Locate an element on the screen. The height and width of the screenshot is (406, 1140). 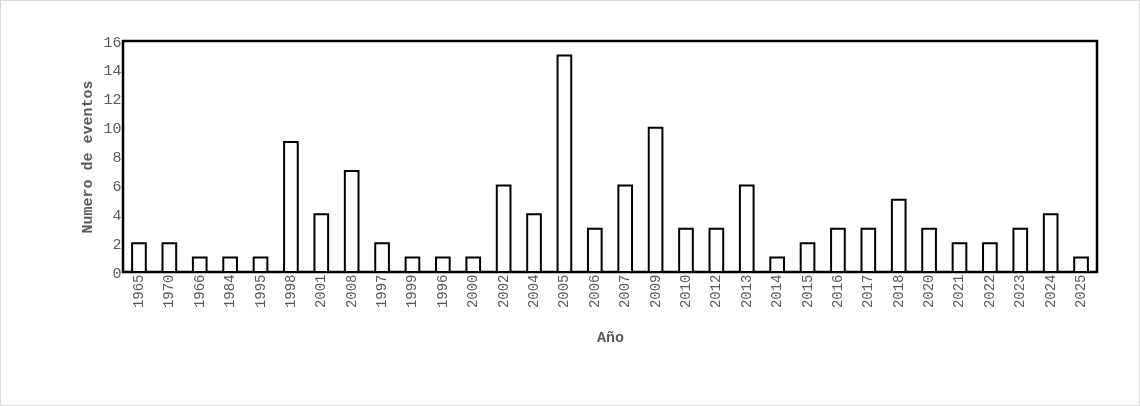
x-tick-label: 1996 is located at coordinates (442, 291).